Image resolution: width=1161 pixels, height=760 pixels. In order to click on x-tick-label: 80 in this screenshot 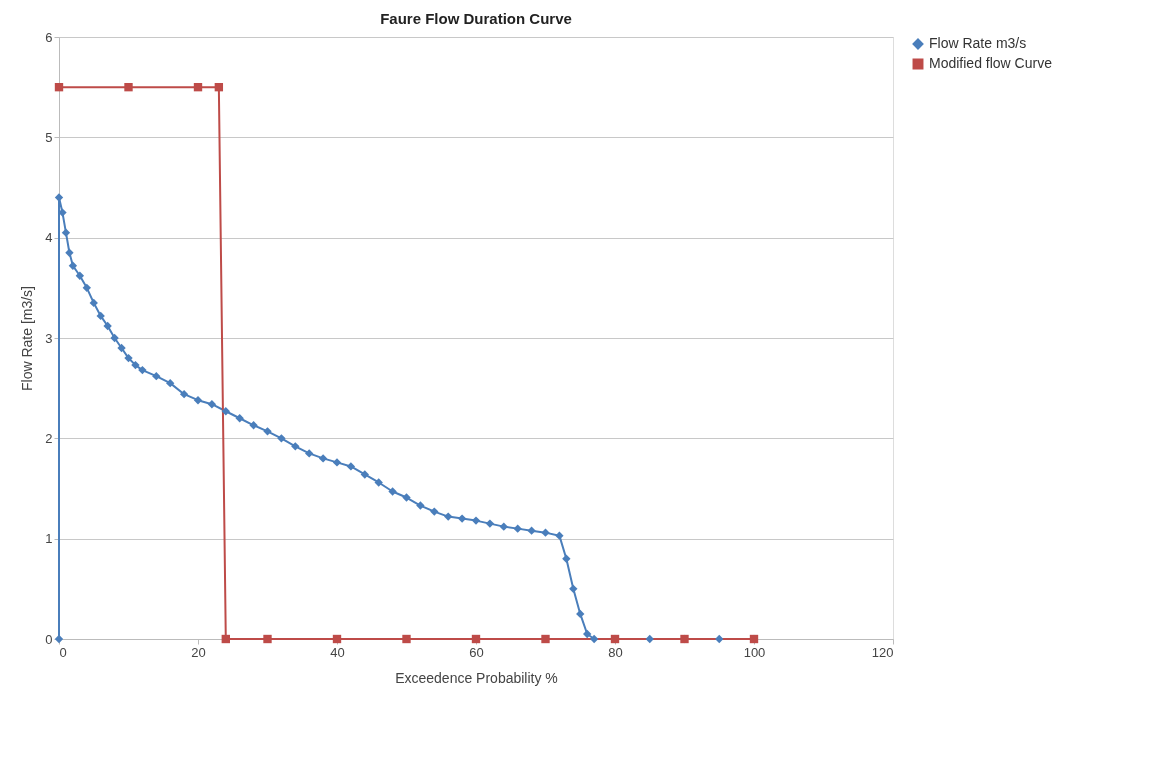, I will do `click(615, 652)`.